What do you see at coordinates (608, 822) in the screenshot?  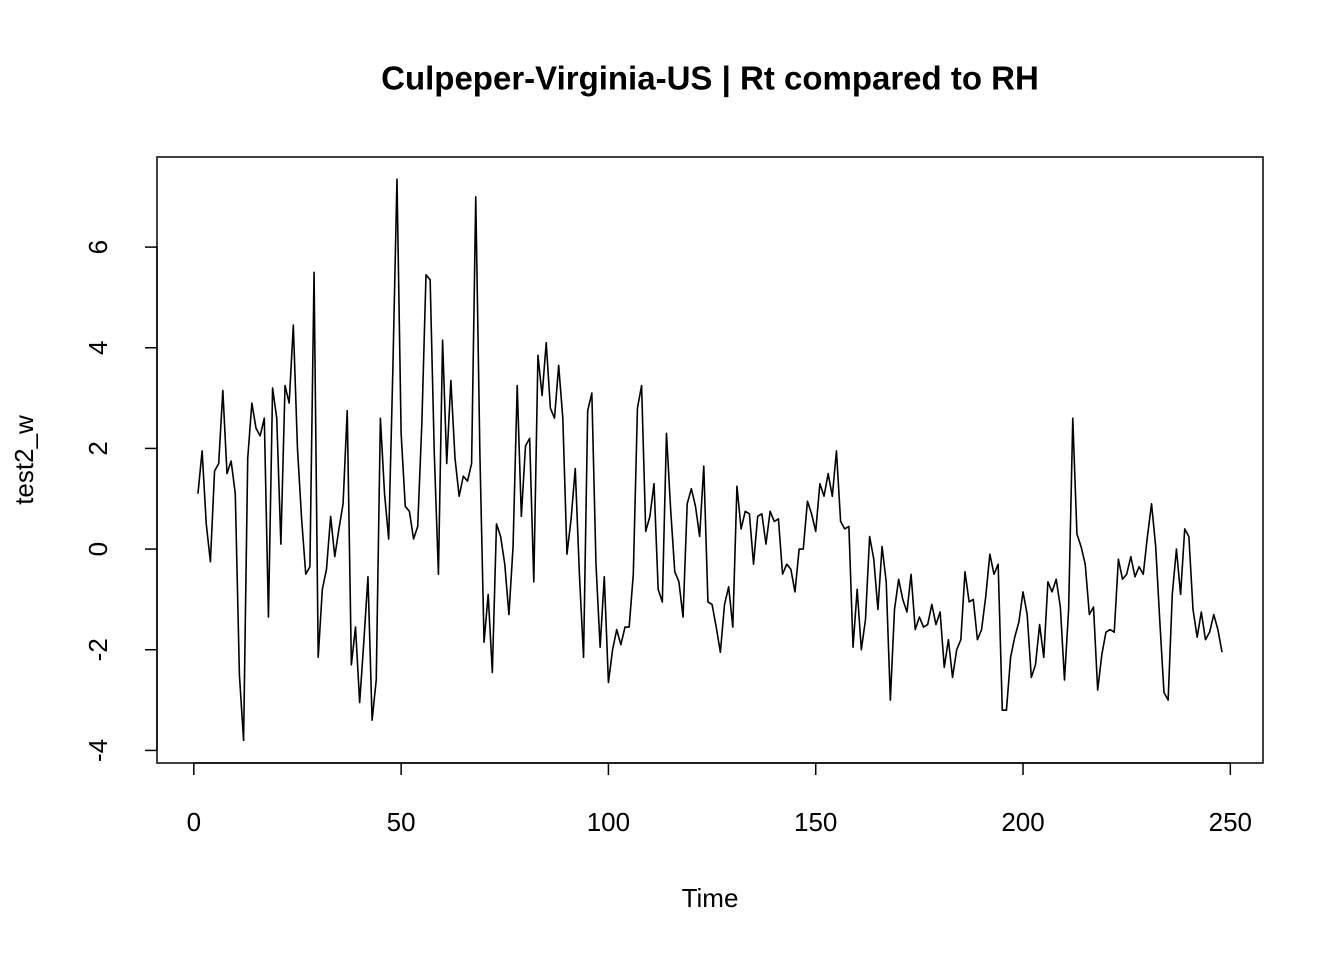 I see `x-tick-label: 100` at bounding box center [608, 822].